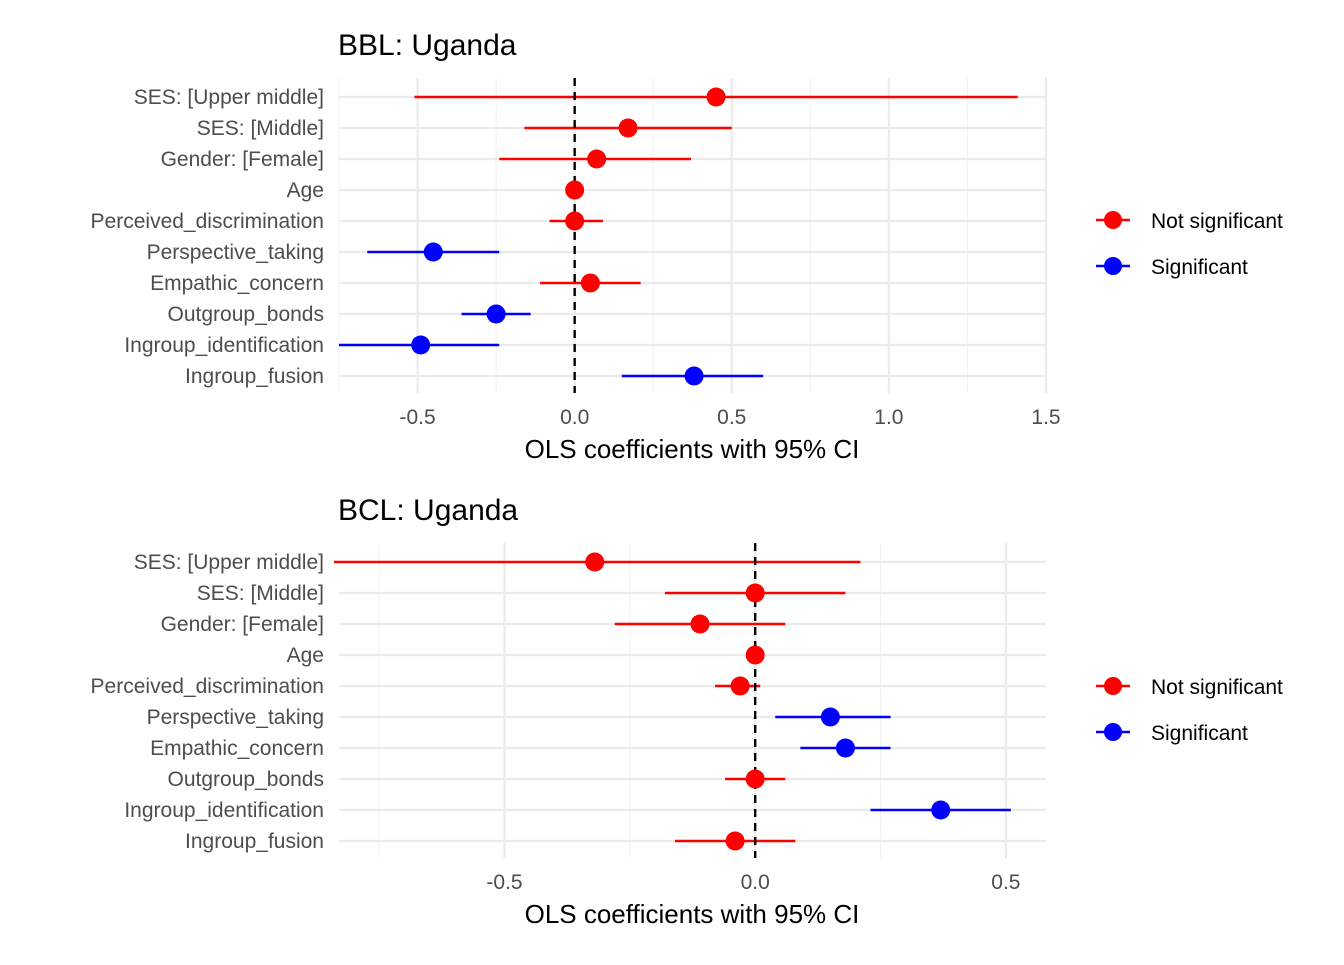 The image size is (1344, 965). What do you see at coordinates (427, 45) in the screenshot?
I see `panel-title: BBL: Uganda` at bounding box center [427, 45].